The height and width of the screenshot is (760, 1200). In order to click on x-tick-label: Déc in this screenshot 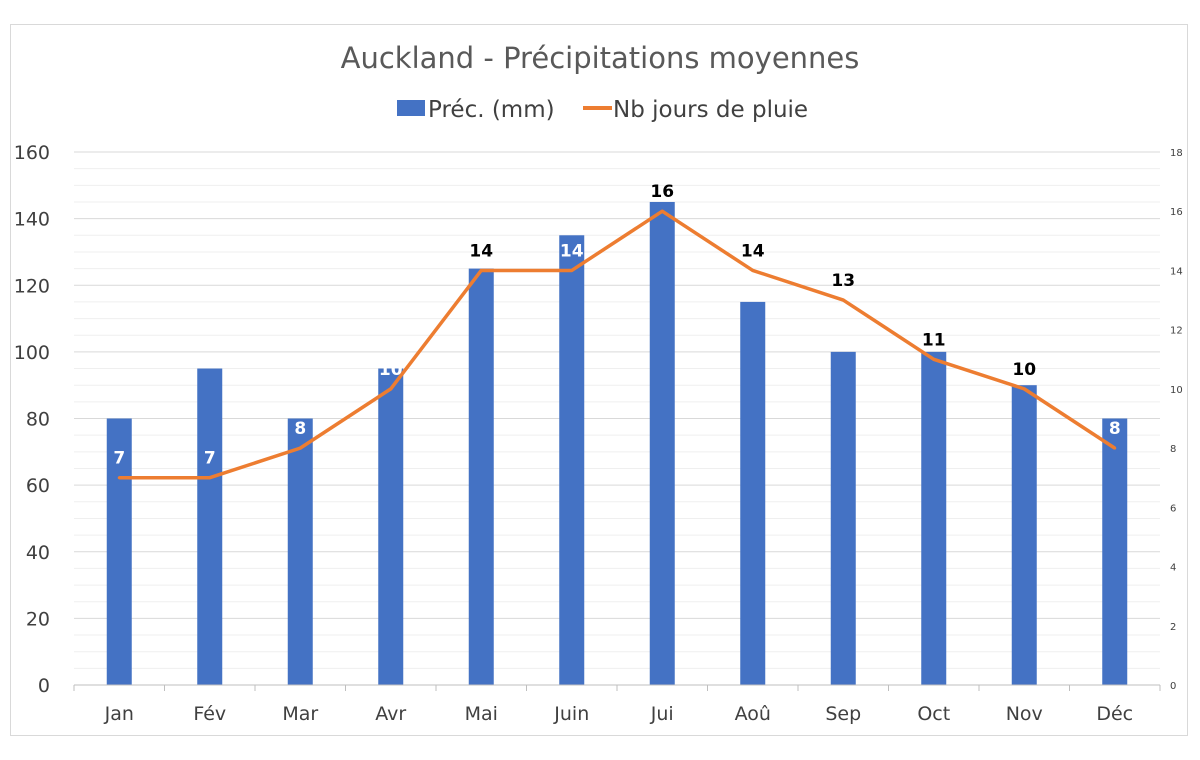, I will do `click(1114, 714)`.